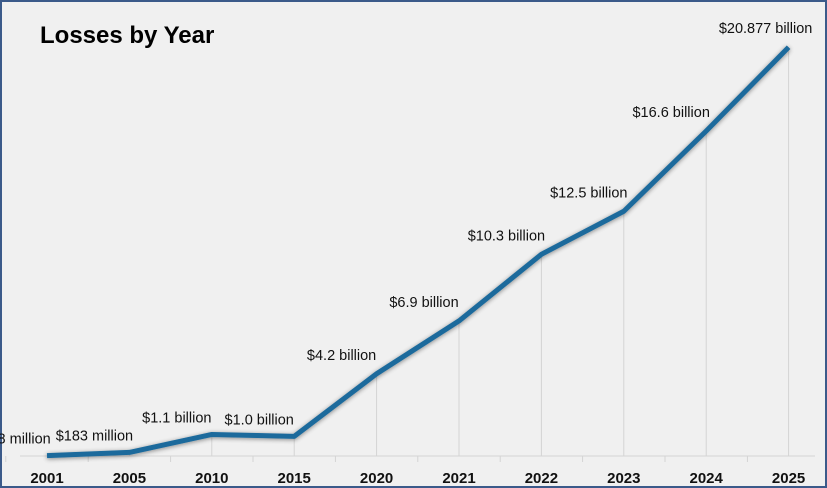 This screenshot has width=827, height=488. Describe the element at coordinates (376, 478) in the screenshot. I see `x-tick-label-2020: 2020` at that location.